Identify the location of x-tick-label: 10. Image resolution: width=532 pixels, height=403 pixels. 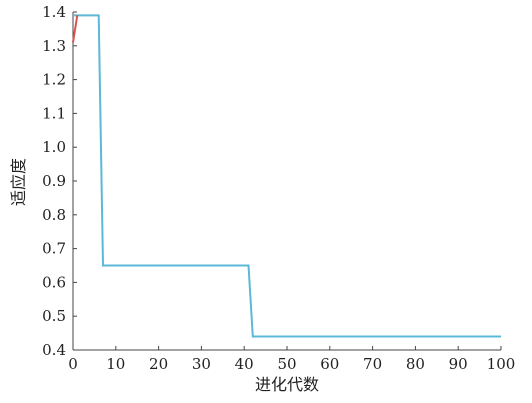
(115, 364).